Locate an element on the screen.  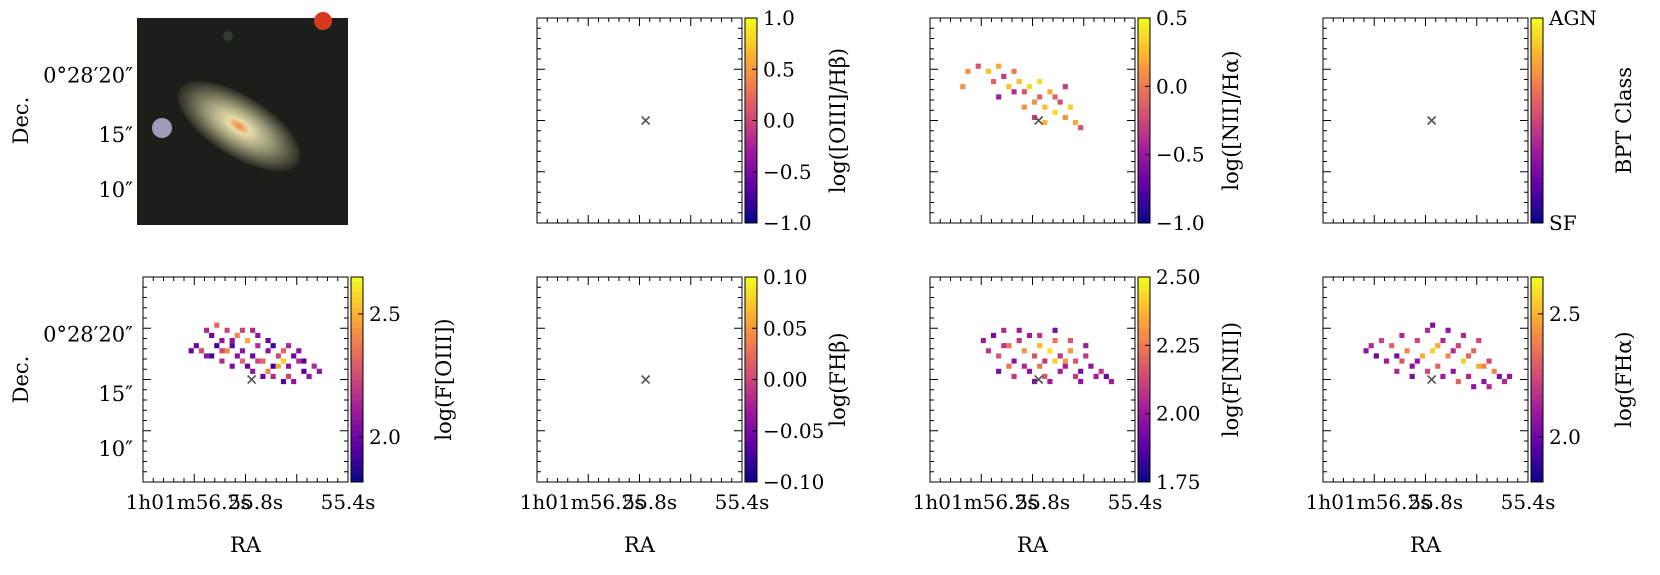
colorbar-tick-label: 1.75 is located at coordinates (1178, 482).